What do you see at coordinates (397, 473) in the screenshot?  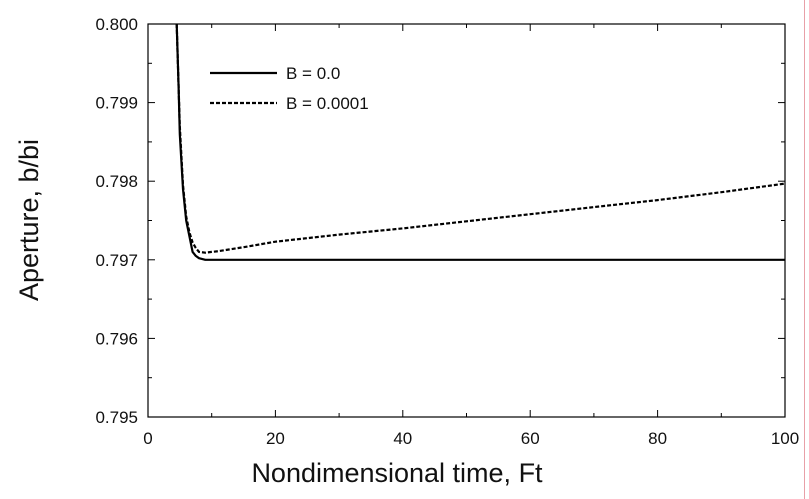 I see `x-axis-title: Nondimensional time, Ft` at bounding box center [397, 473].